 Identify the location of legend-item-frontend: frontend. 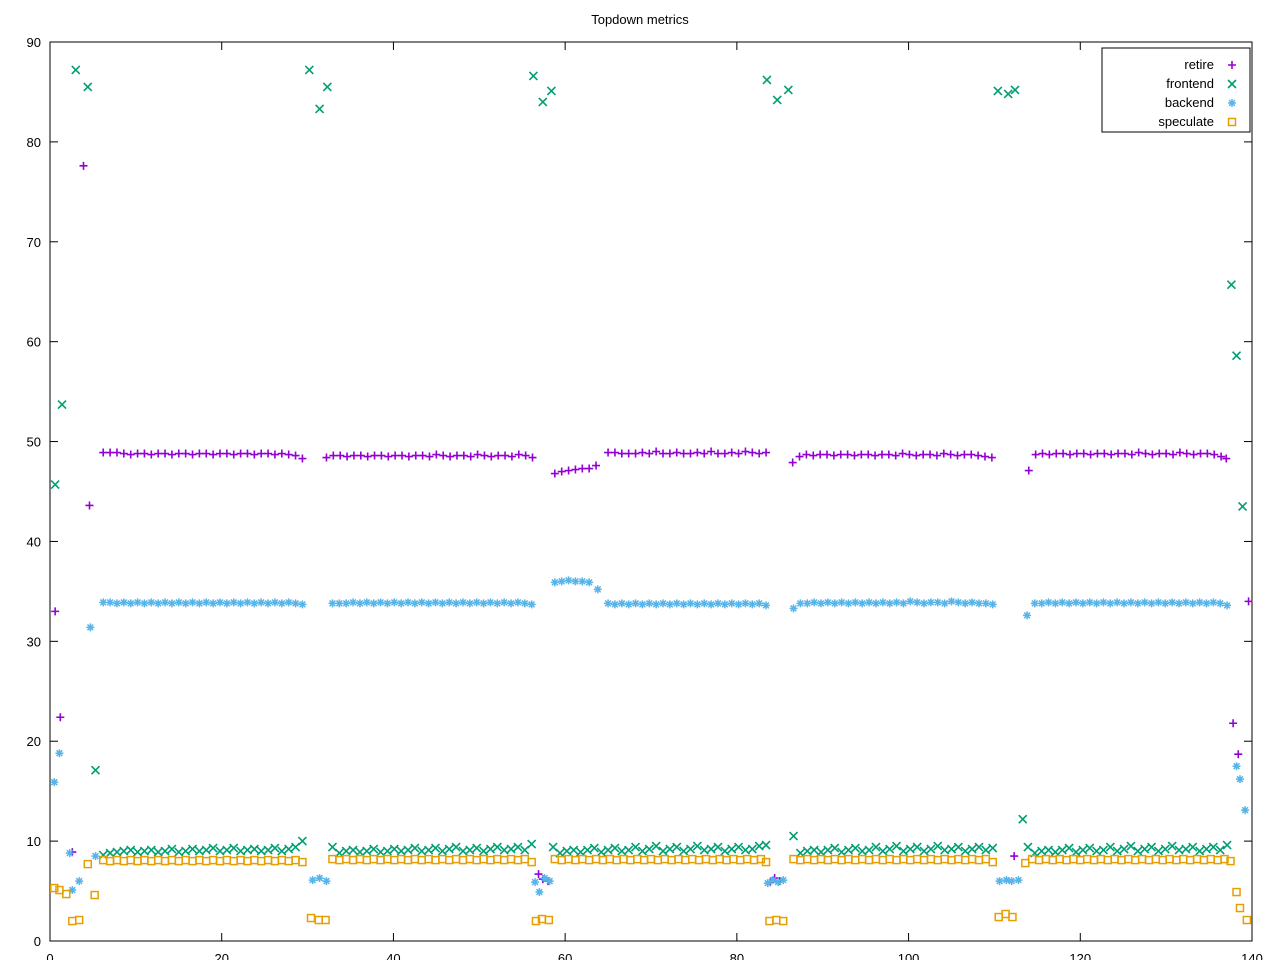
(1201, 83).